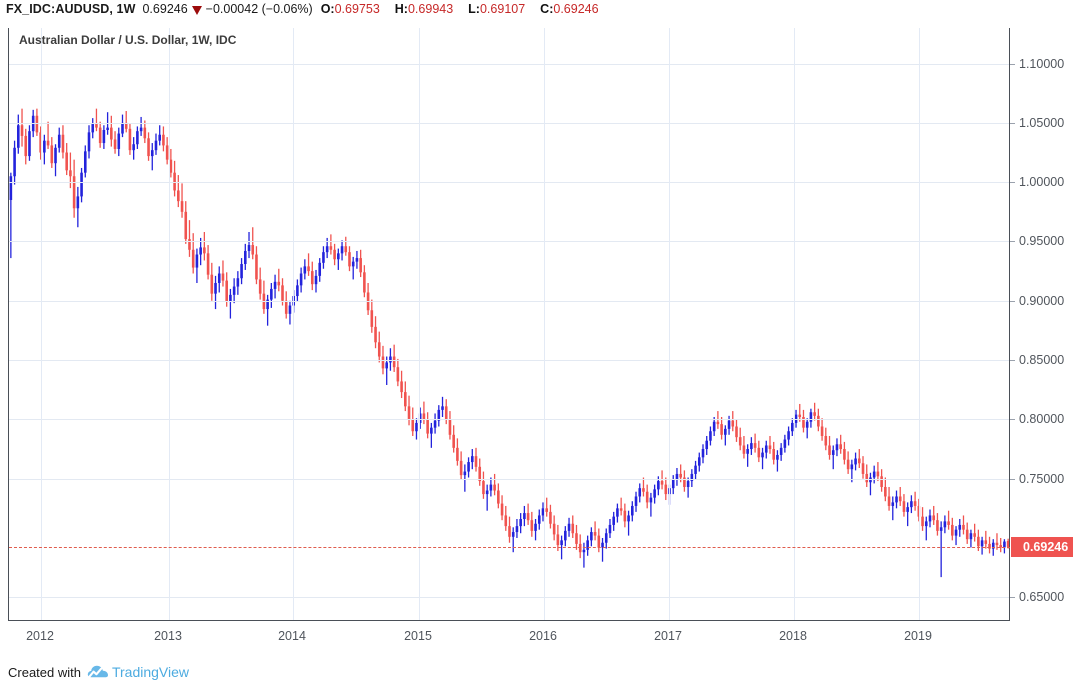 The width and height of the screenshot is (1073, 686). What do you see at coordinates (168, 636) in the screenshot?
I see `time-tick-label: 2013` at bounding box center [168, 636].